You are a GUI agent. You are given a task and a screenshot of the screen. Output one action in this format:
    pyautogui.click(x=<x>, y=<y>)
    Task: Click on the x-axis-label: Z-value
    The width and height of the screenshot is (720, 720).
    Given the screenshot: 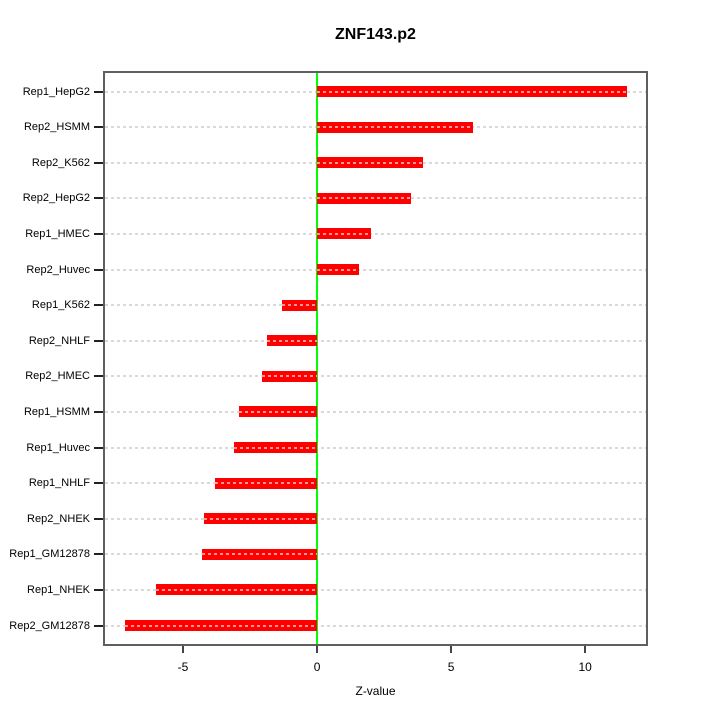 What is the action you would take?
    pyautogui.click(x=375, y=691)
    